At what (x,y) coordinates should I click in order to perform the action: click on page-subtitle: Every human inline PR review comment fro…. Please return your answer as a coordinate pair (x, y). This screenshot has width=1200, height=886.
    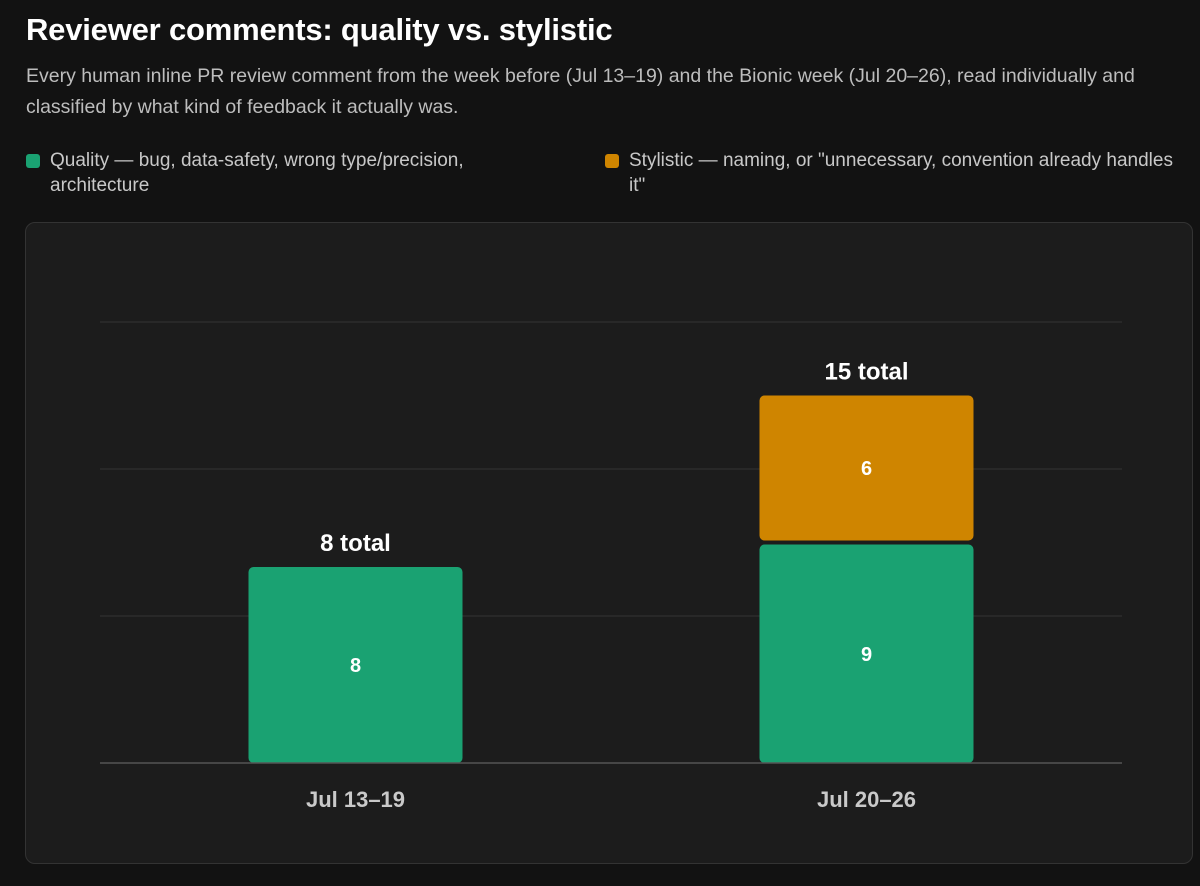
    Looking at the image, I should click on (580, 91).